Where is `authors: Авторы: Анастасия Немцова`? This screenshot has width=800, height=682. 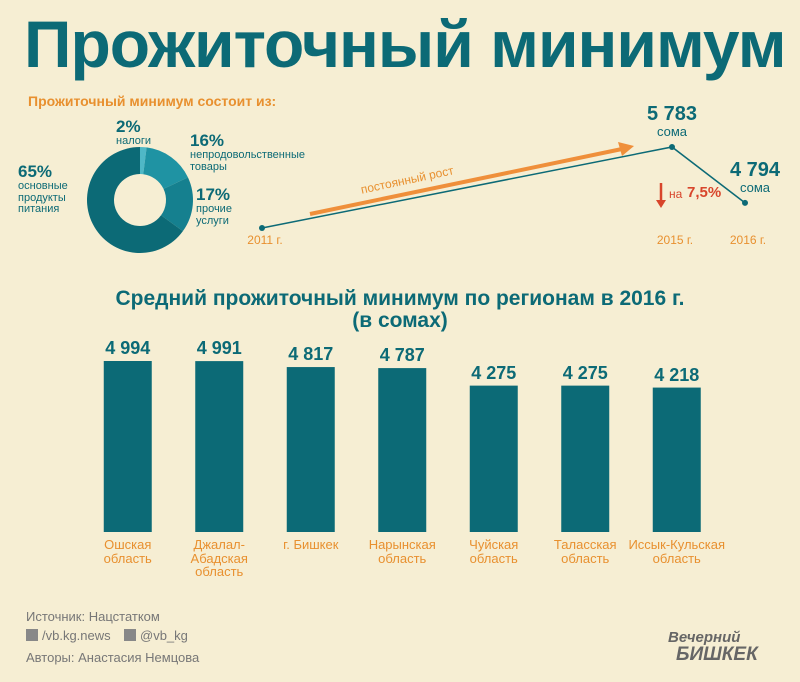 authors: Авторы: Анастасия Немцова is located at coordinates (113, 657).